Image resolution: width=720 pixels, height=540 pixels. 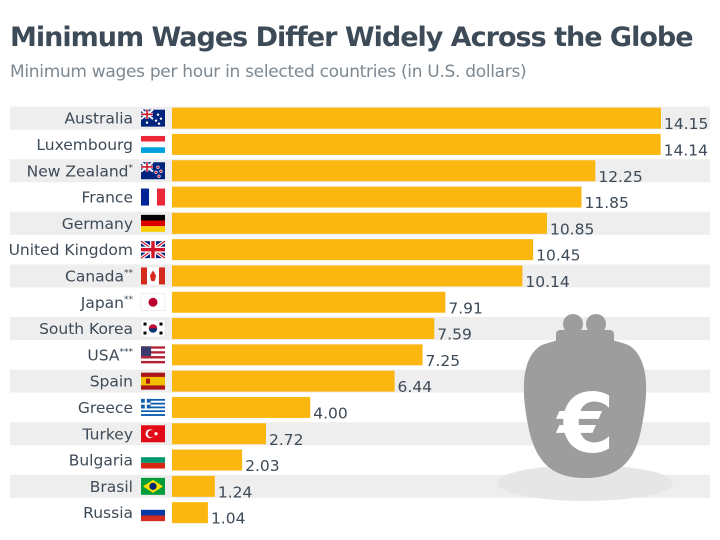 What do you see at coordinates (607, 203) in the screenshot?
I see `value-label: 11.85` at bounding box center [607, 203].